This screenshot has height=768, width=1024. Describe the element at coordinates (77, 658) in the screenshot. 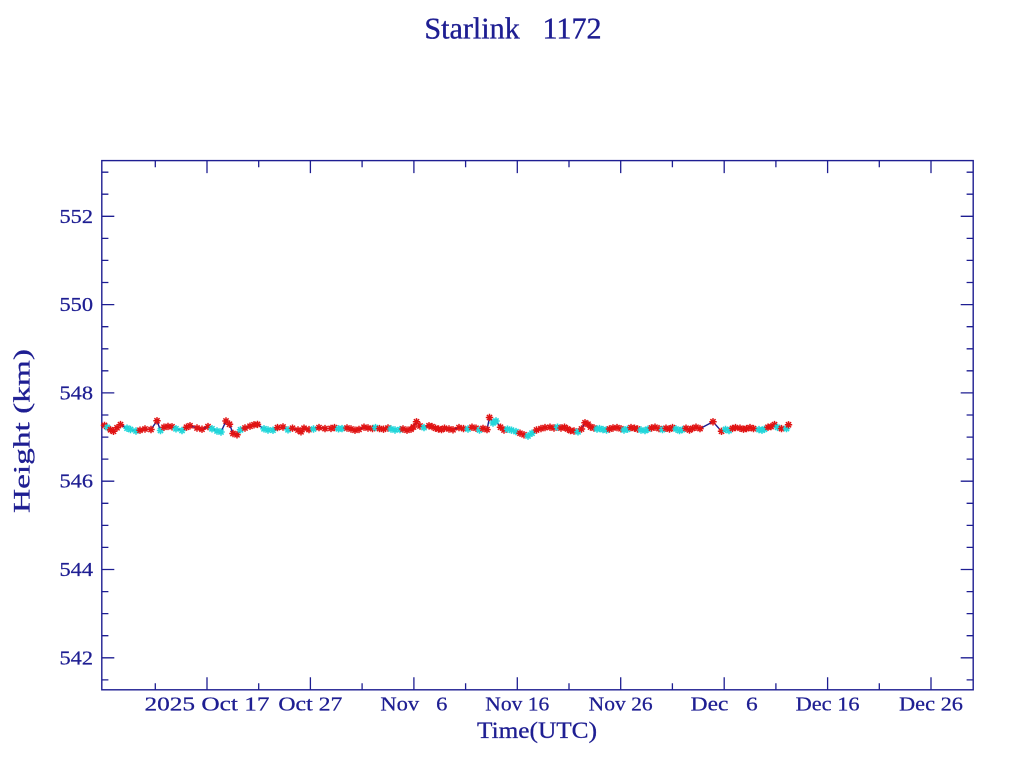

I see `svg-text: 542` at that location.